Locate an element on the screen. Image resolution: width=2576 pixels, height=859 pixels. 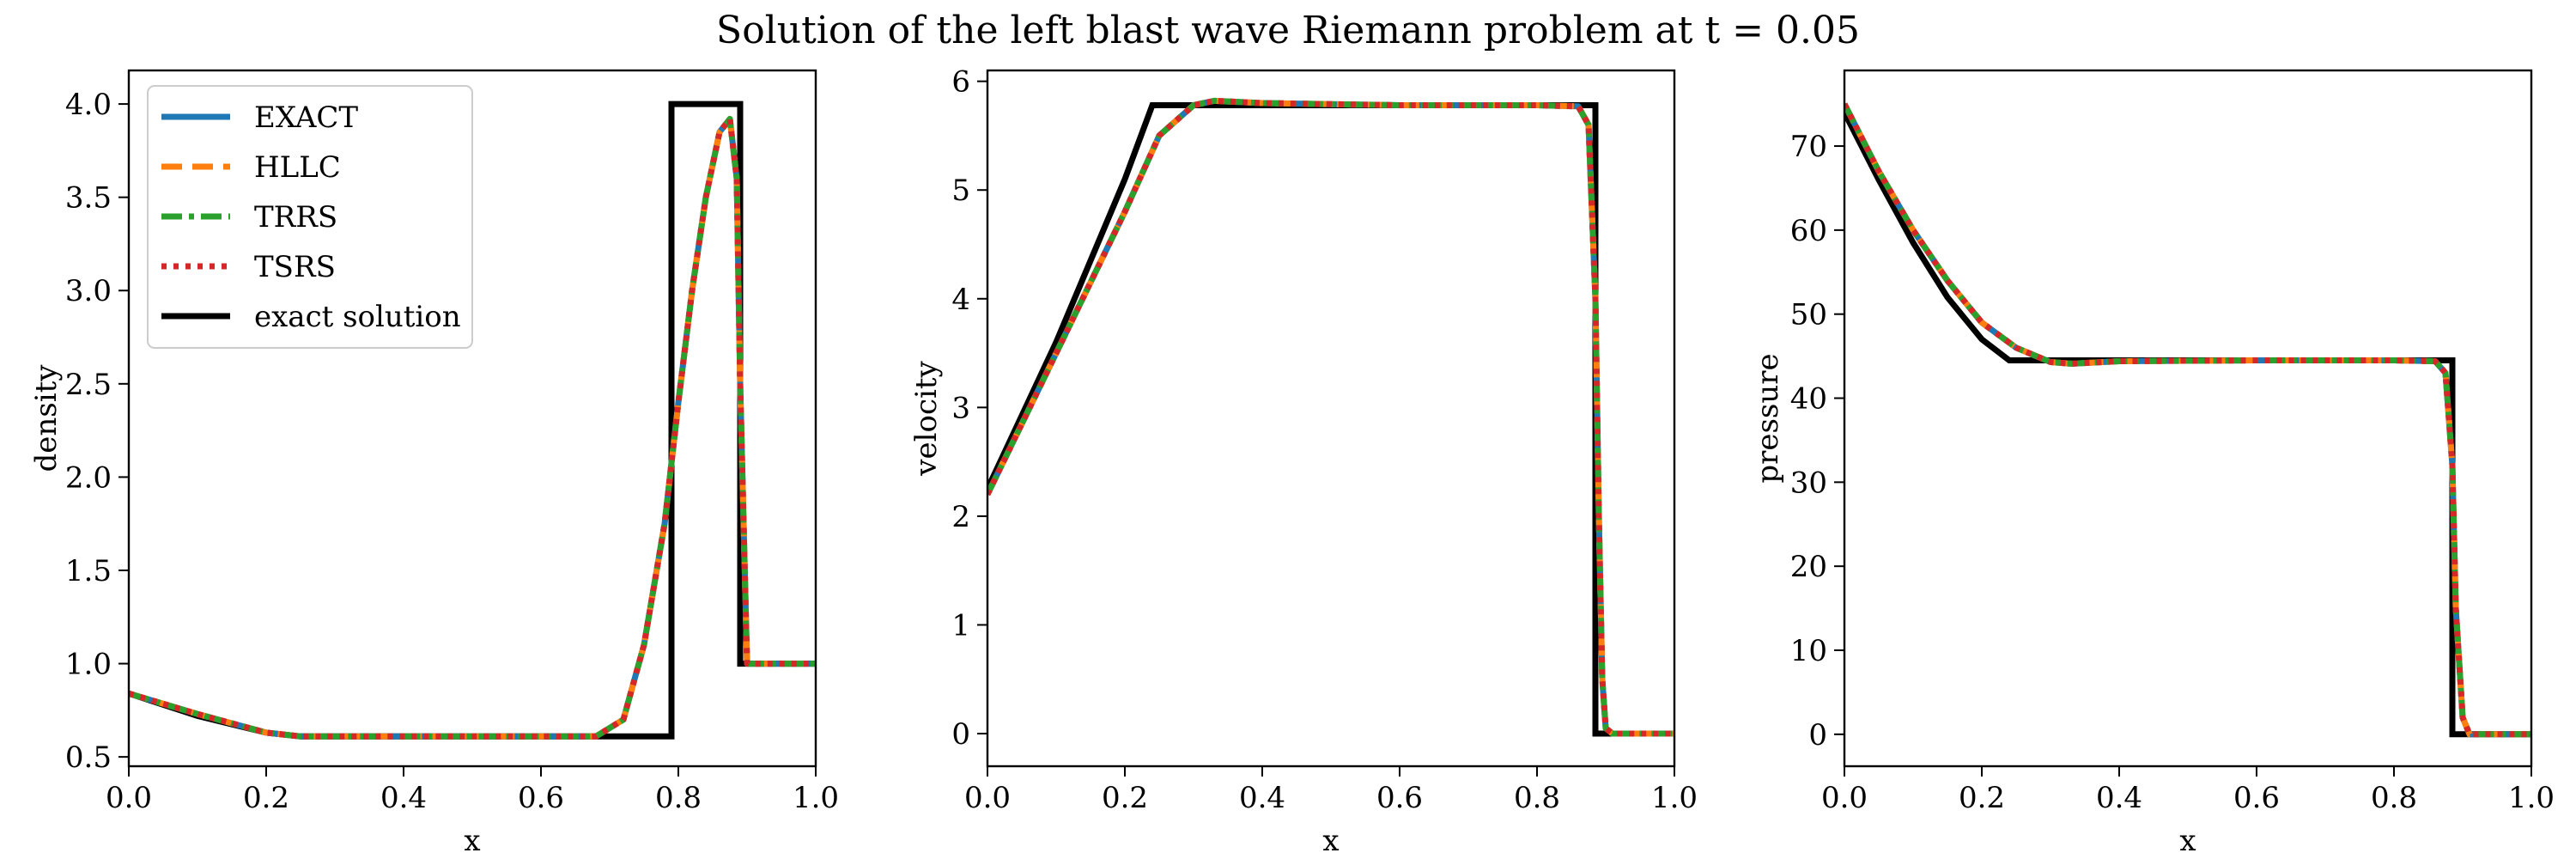
y-tick-label: 4.0 is located at coordinates (88, 105).